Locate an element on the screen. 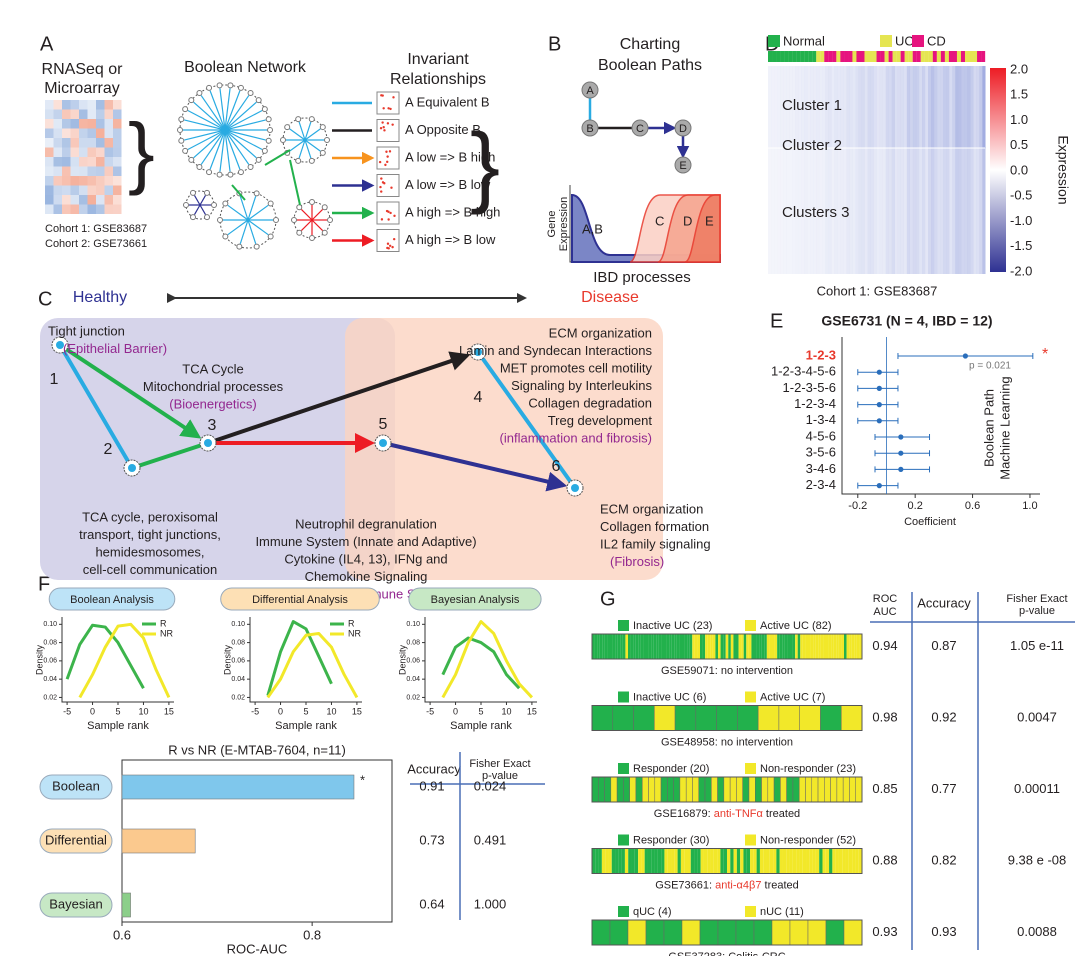  point is located at coordinates (879, 421).